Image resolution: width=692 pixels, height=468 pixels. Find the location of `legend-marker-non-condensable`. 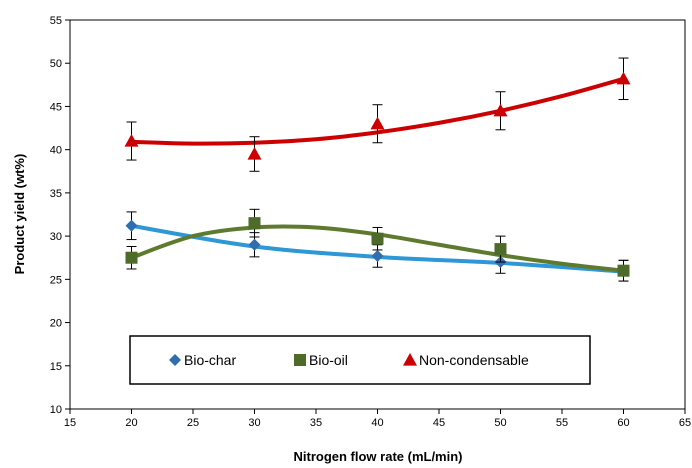

legend-marker-non-condensable is located at coordinates (410, 359).